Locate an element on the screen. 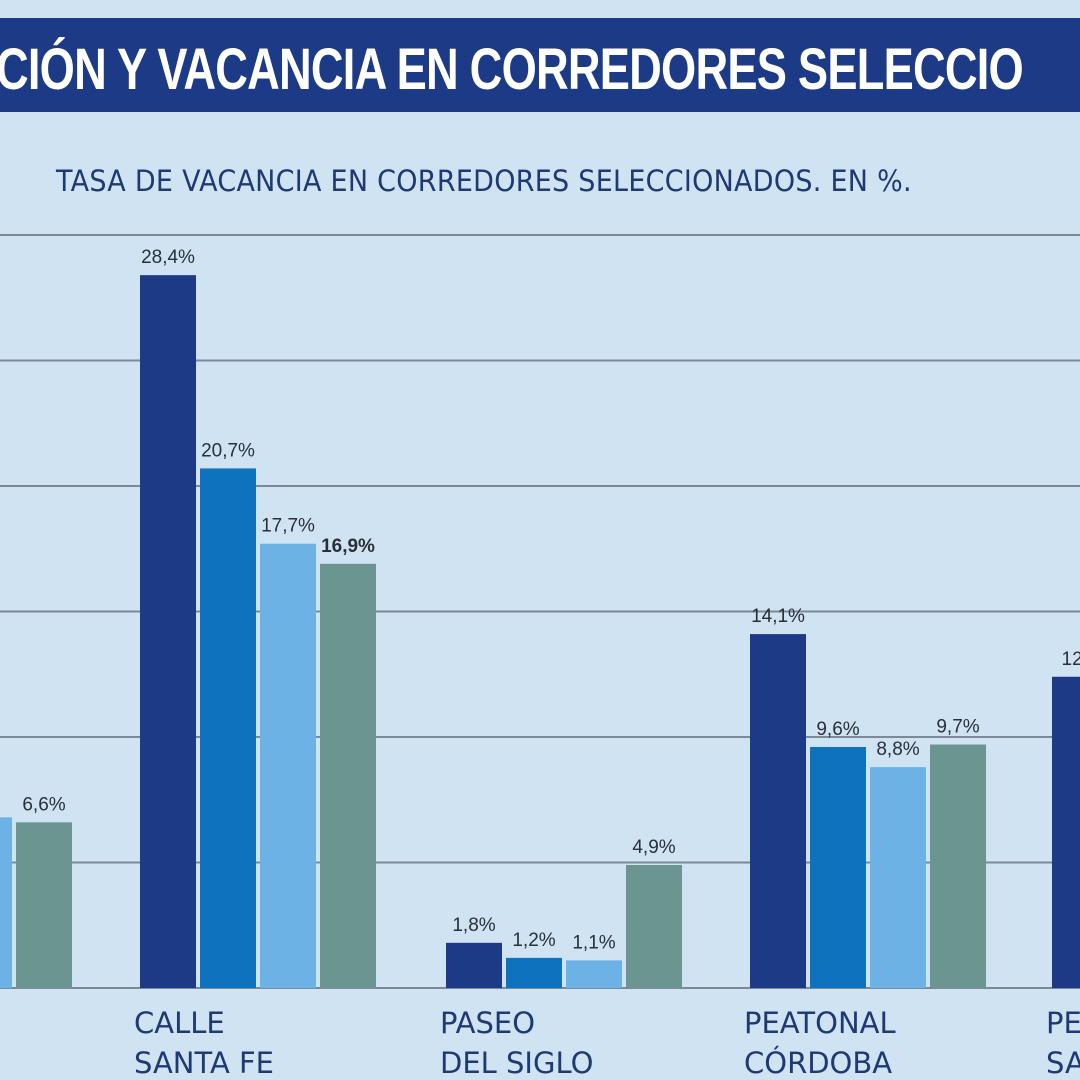 This screenshot has width=1080, height=1080. title-banner: CIÓN Y VACANCIA EN CORREDORES SELECCIO is located at coordinates (540, 65).